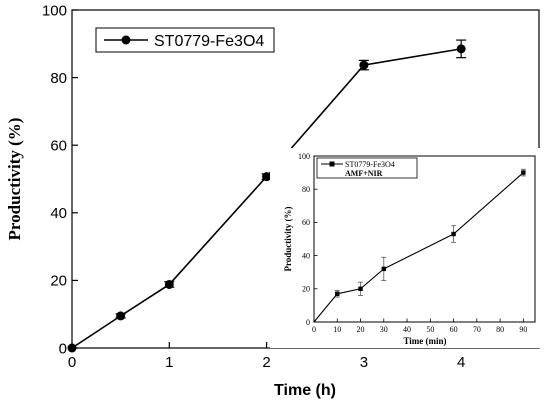  I want to click on main-y-tick-label: 100, so click(54, 10).